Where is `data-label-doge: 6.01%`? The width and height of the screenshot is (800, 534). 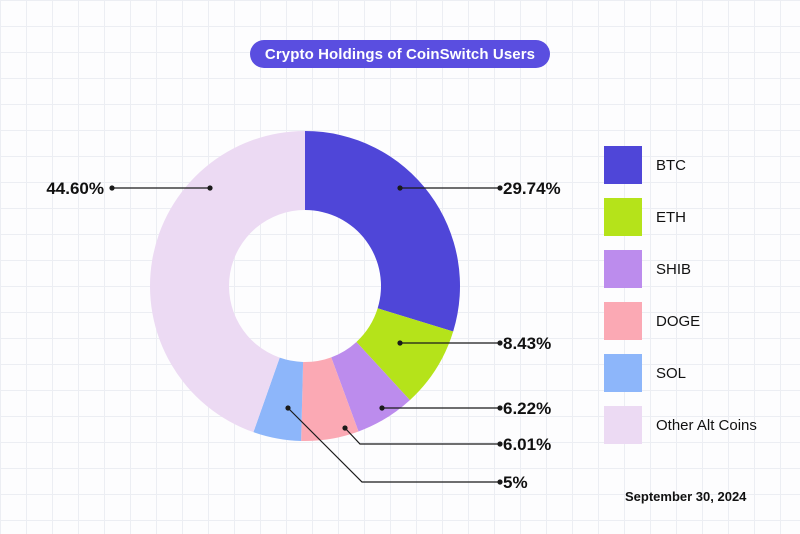
data-label-doge: 6.01% is located at coordinates (527, 444).